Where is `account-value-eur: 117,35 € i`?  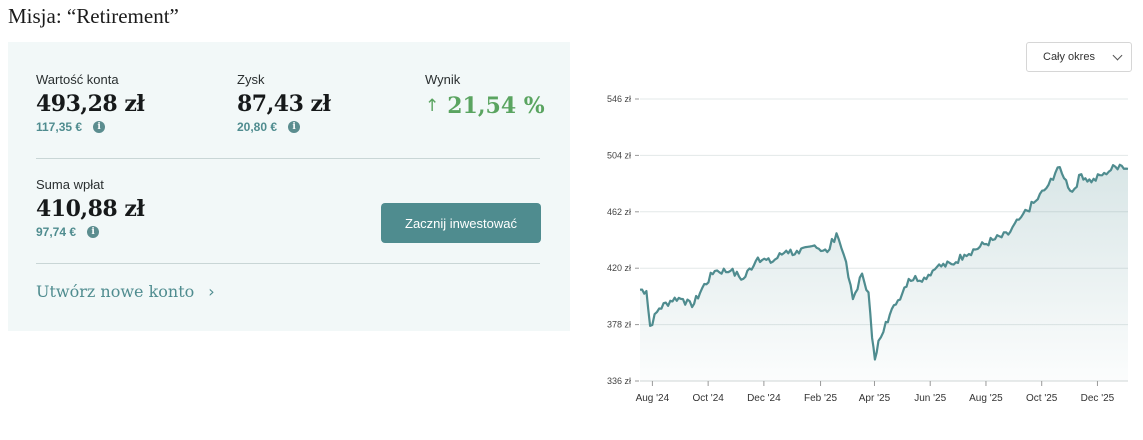
account-value-eur: 117,35 € i is located at coordinates (90, 127).